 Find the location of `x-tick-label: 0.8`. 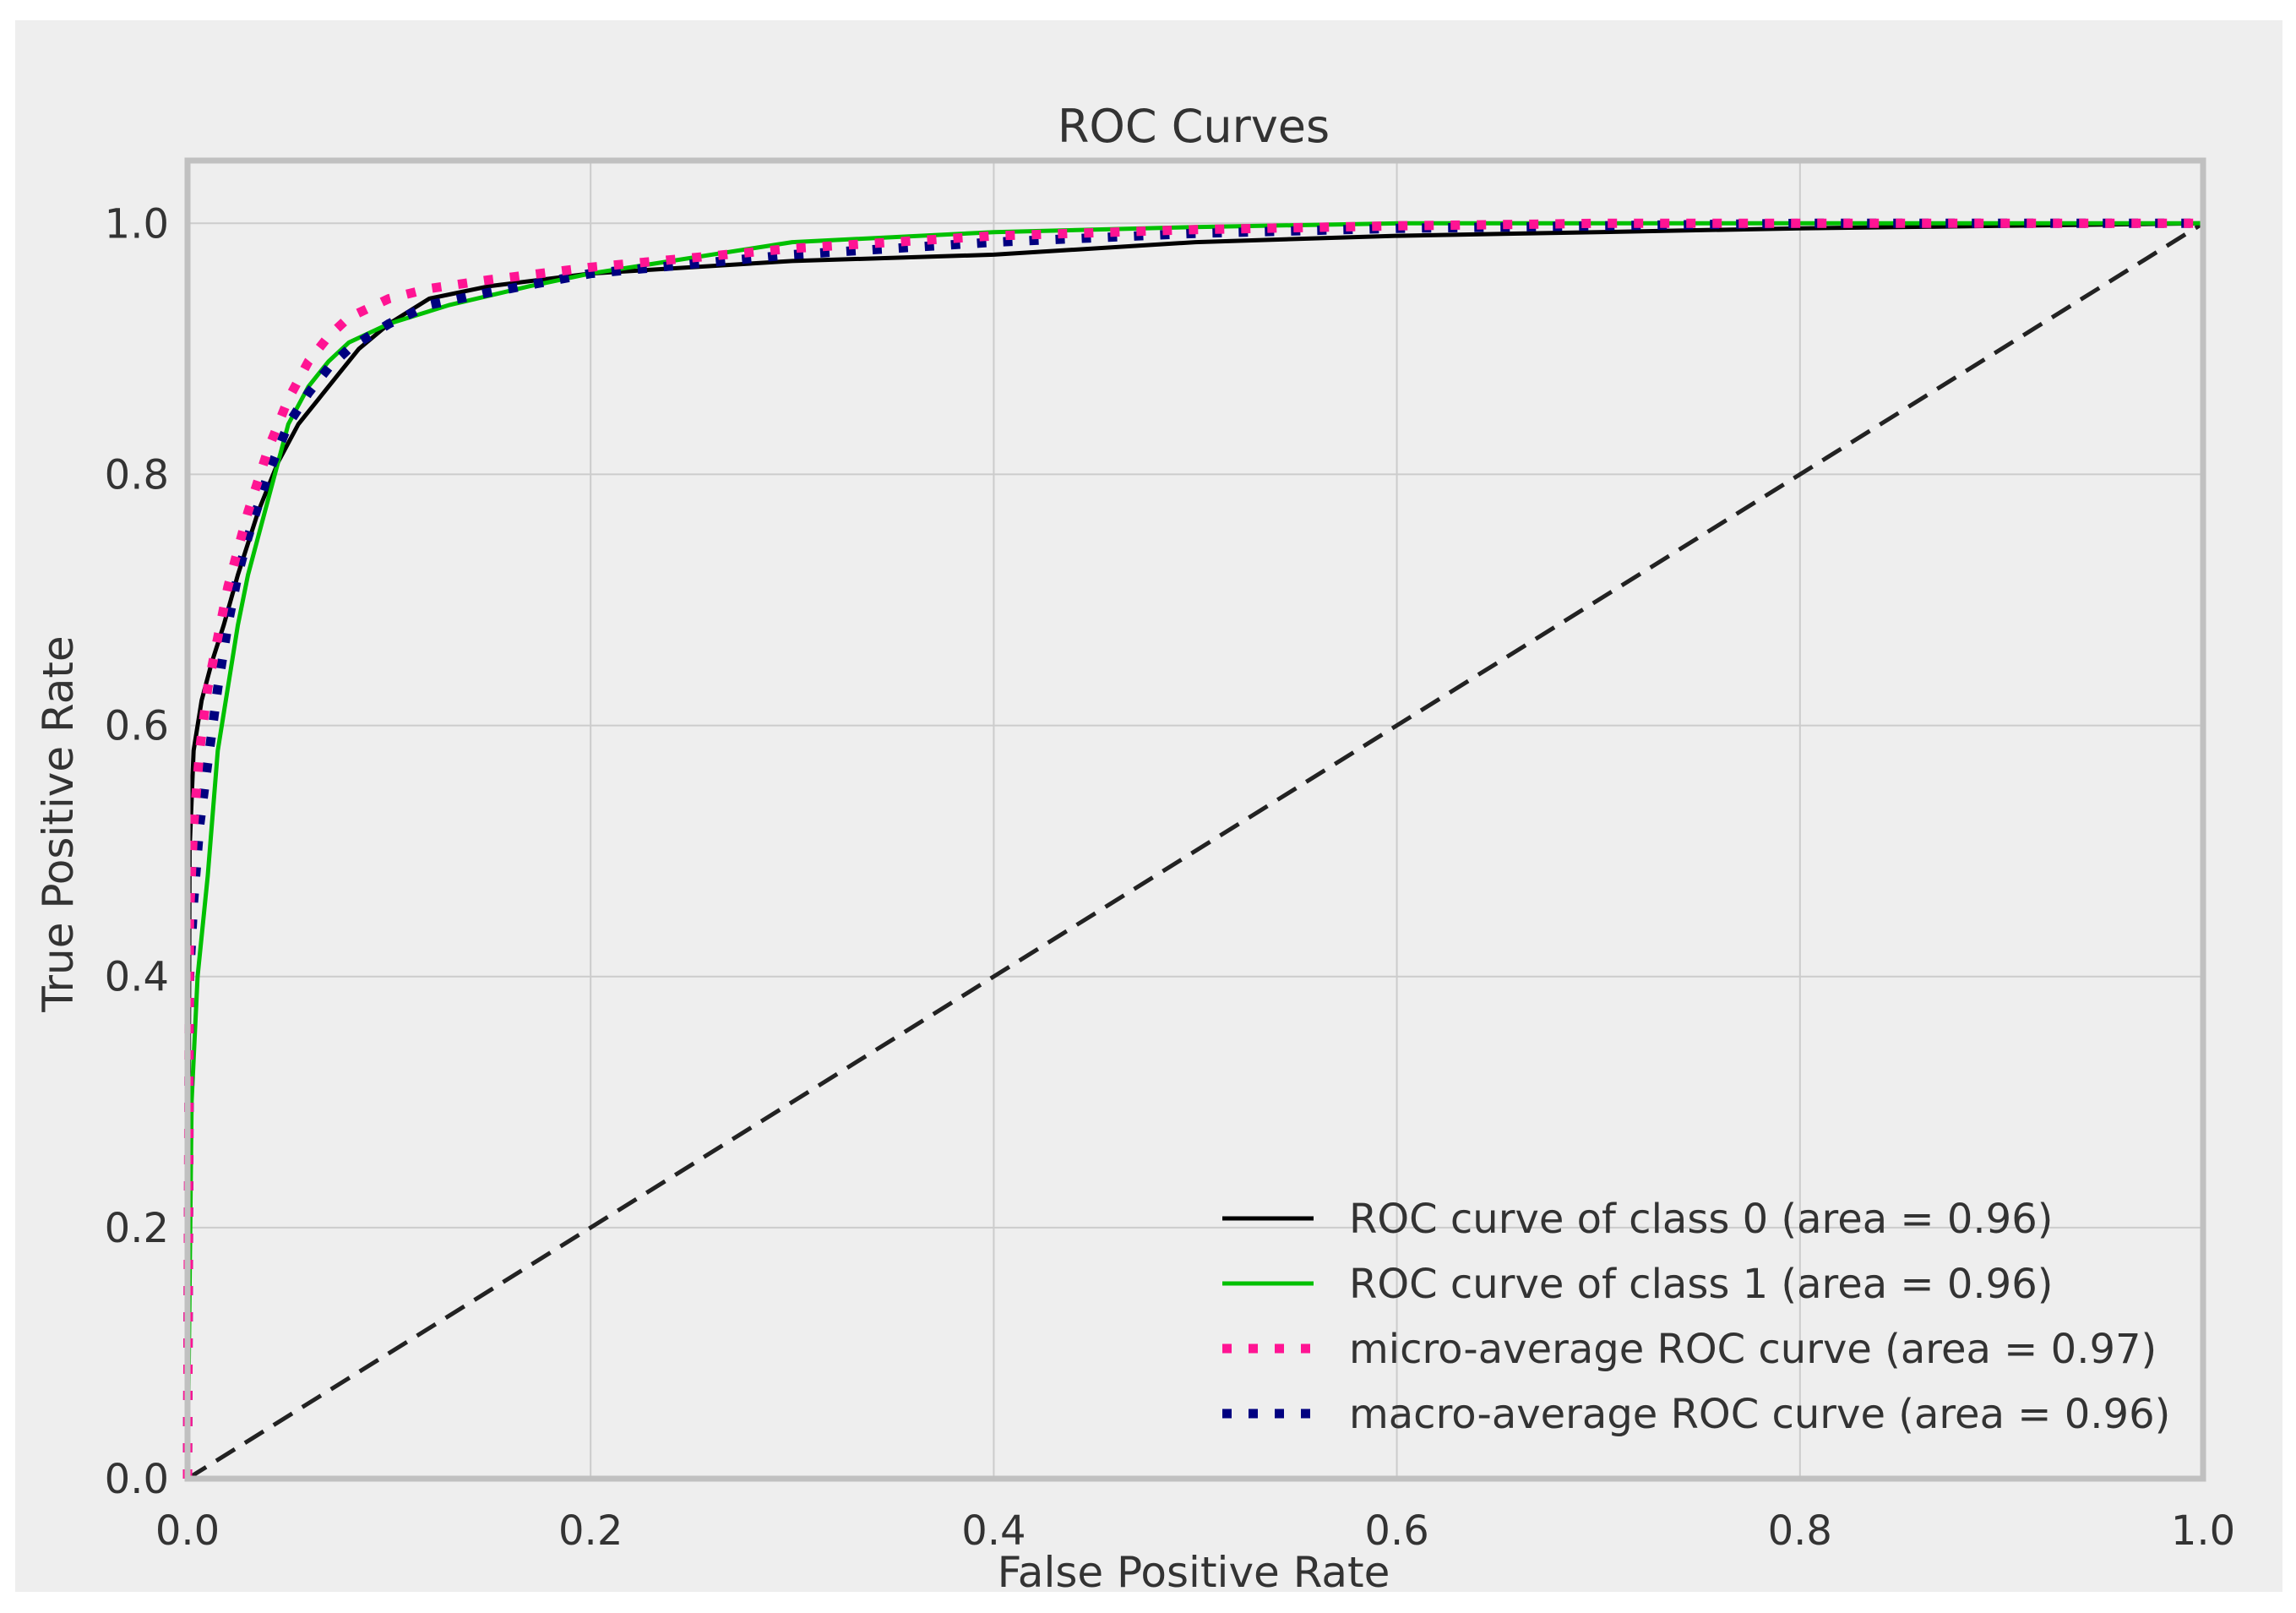

x-tick-label: 0.8 is located at coordinates (1800, 1531).